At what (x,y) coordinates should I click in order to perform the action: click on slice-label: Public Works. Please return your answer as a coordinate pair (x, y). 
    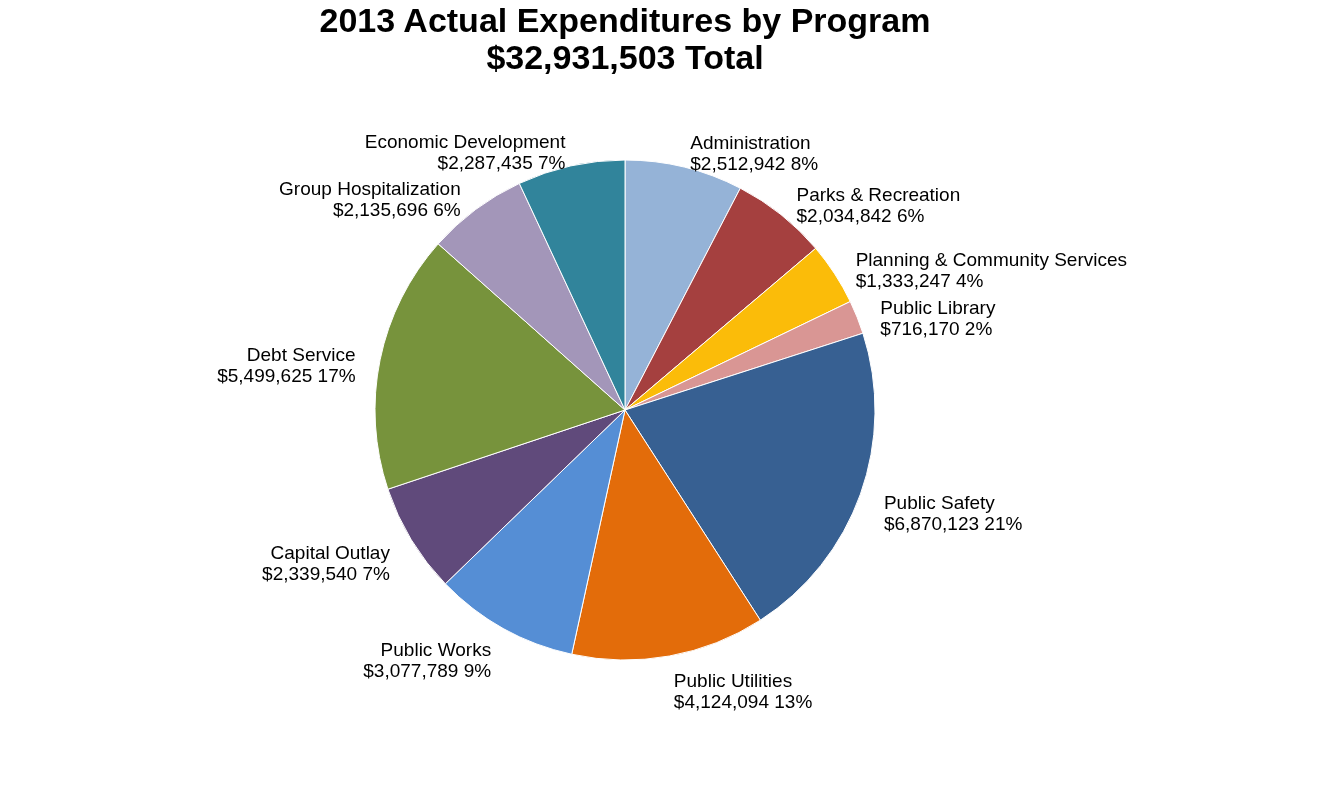
    Looking at the image, I should click on (436, 650).